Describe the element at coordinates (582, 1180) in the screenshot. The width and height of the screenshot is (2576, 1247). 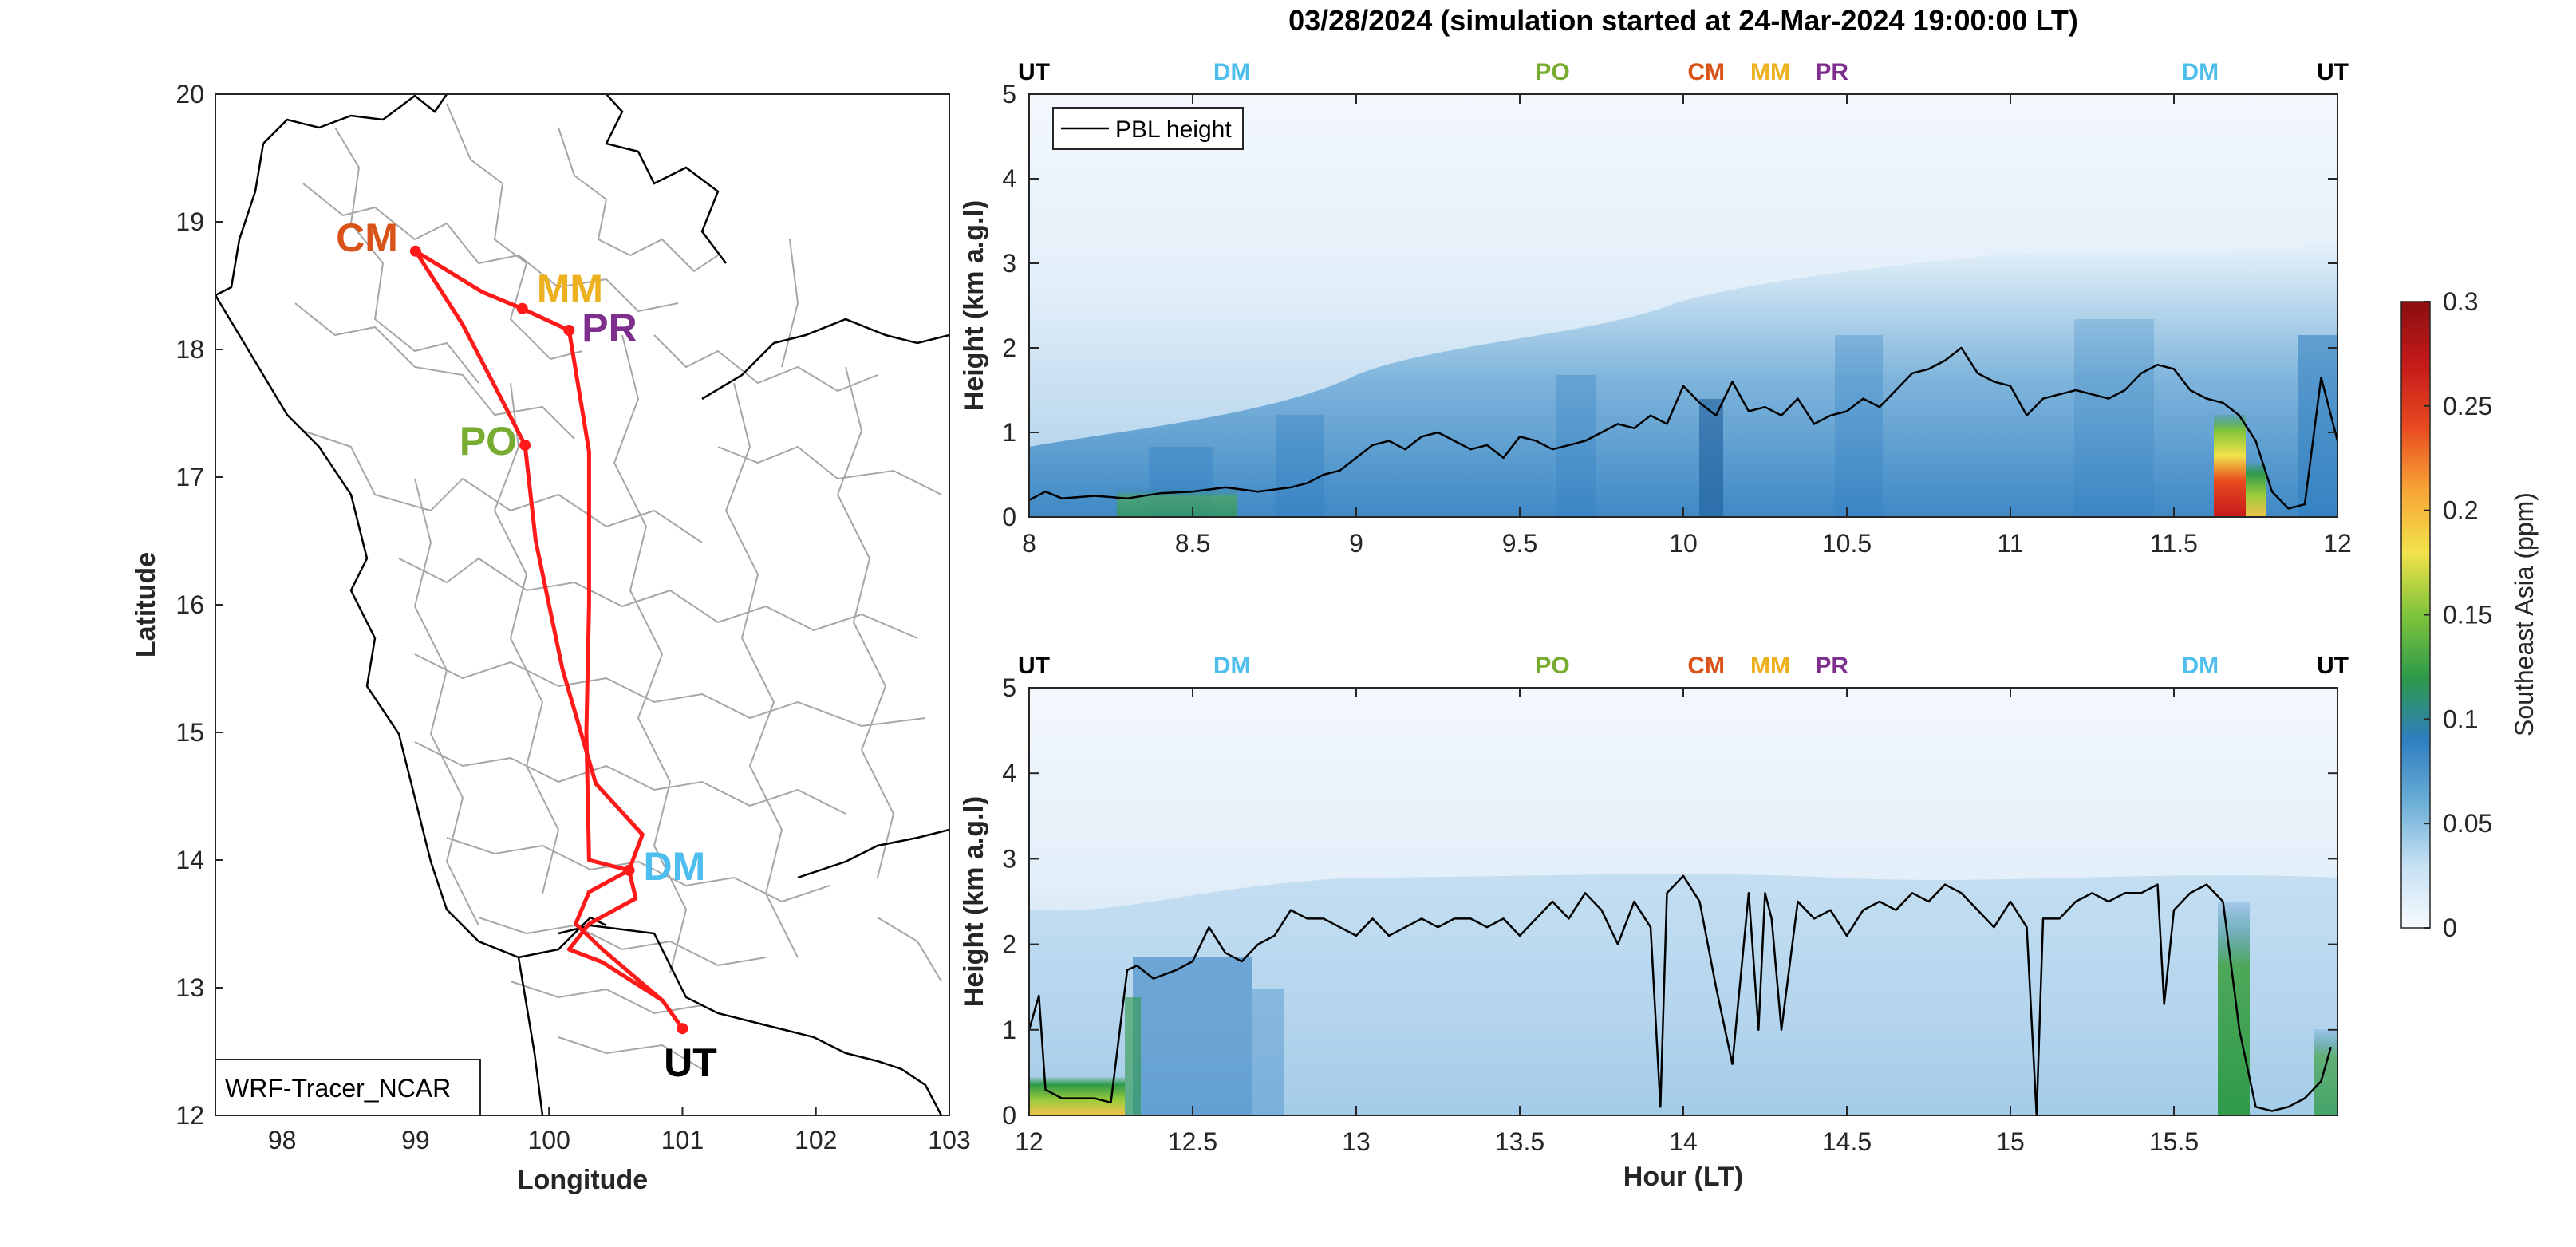
I see `map-xlabel: Longitude` at that location.